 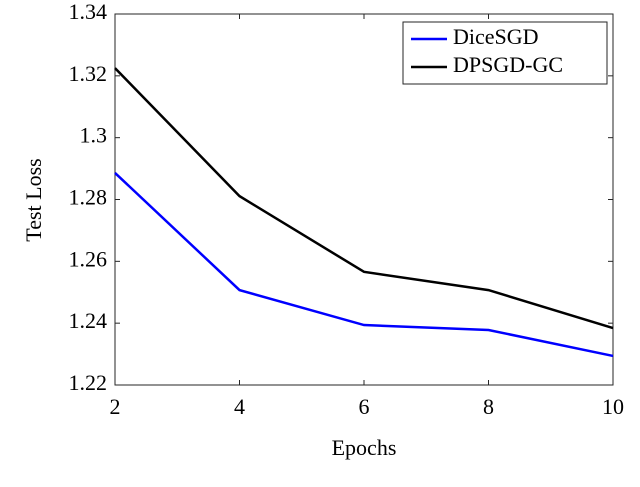 I want to click on x-tick-label: 10, so click(x=613, y=406).